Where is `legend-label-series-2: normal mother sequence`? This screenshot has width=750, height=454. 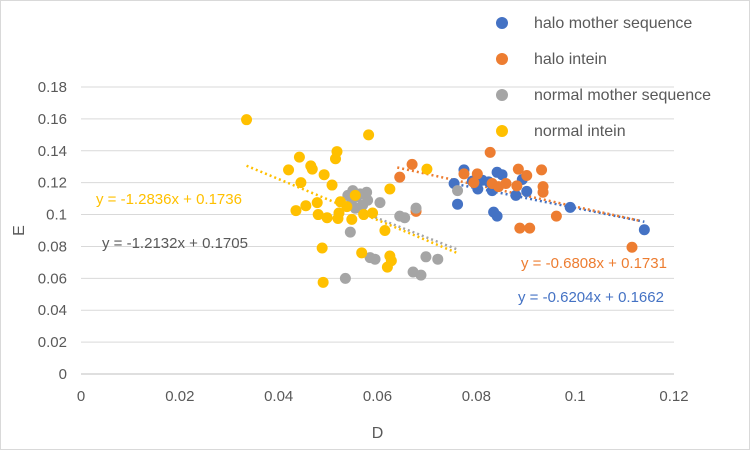
legend-label-series-2: normal mother sequence is located at coordinates (622, 95).